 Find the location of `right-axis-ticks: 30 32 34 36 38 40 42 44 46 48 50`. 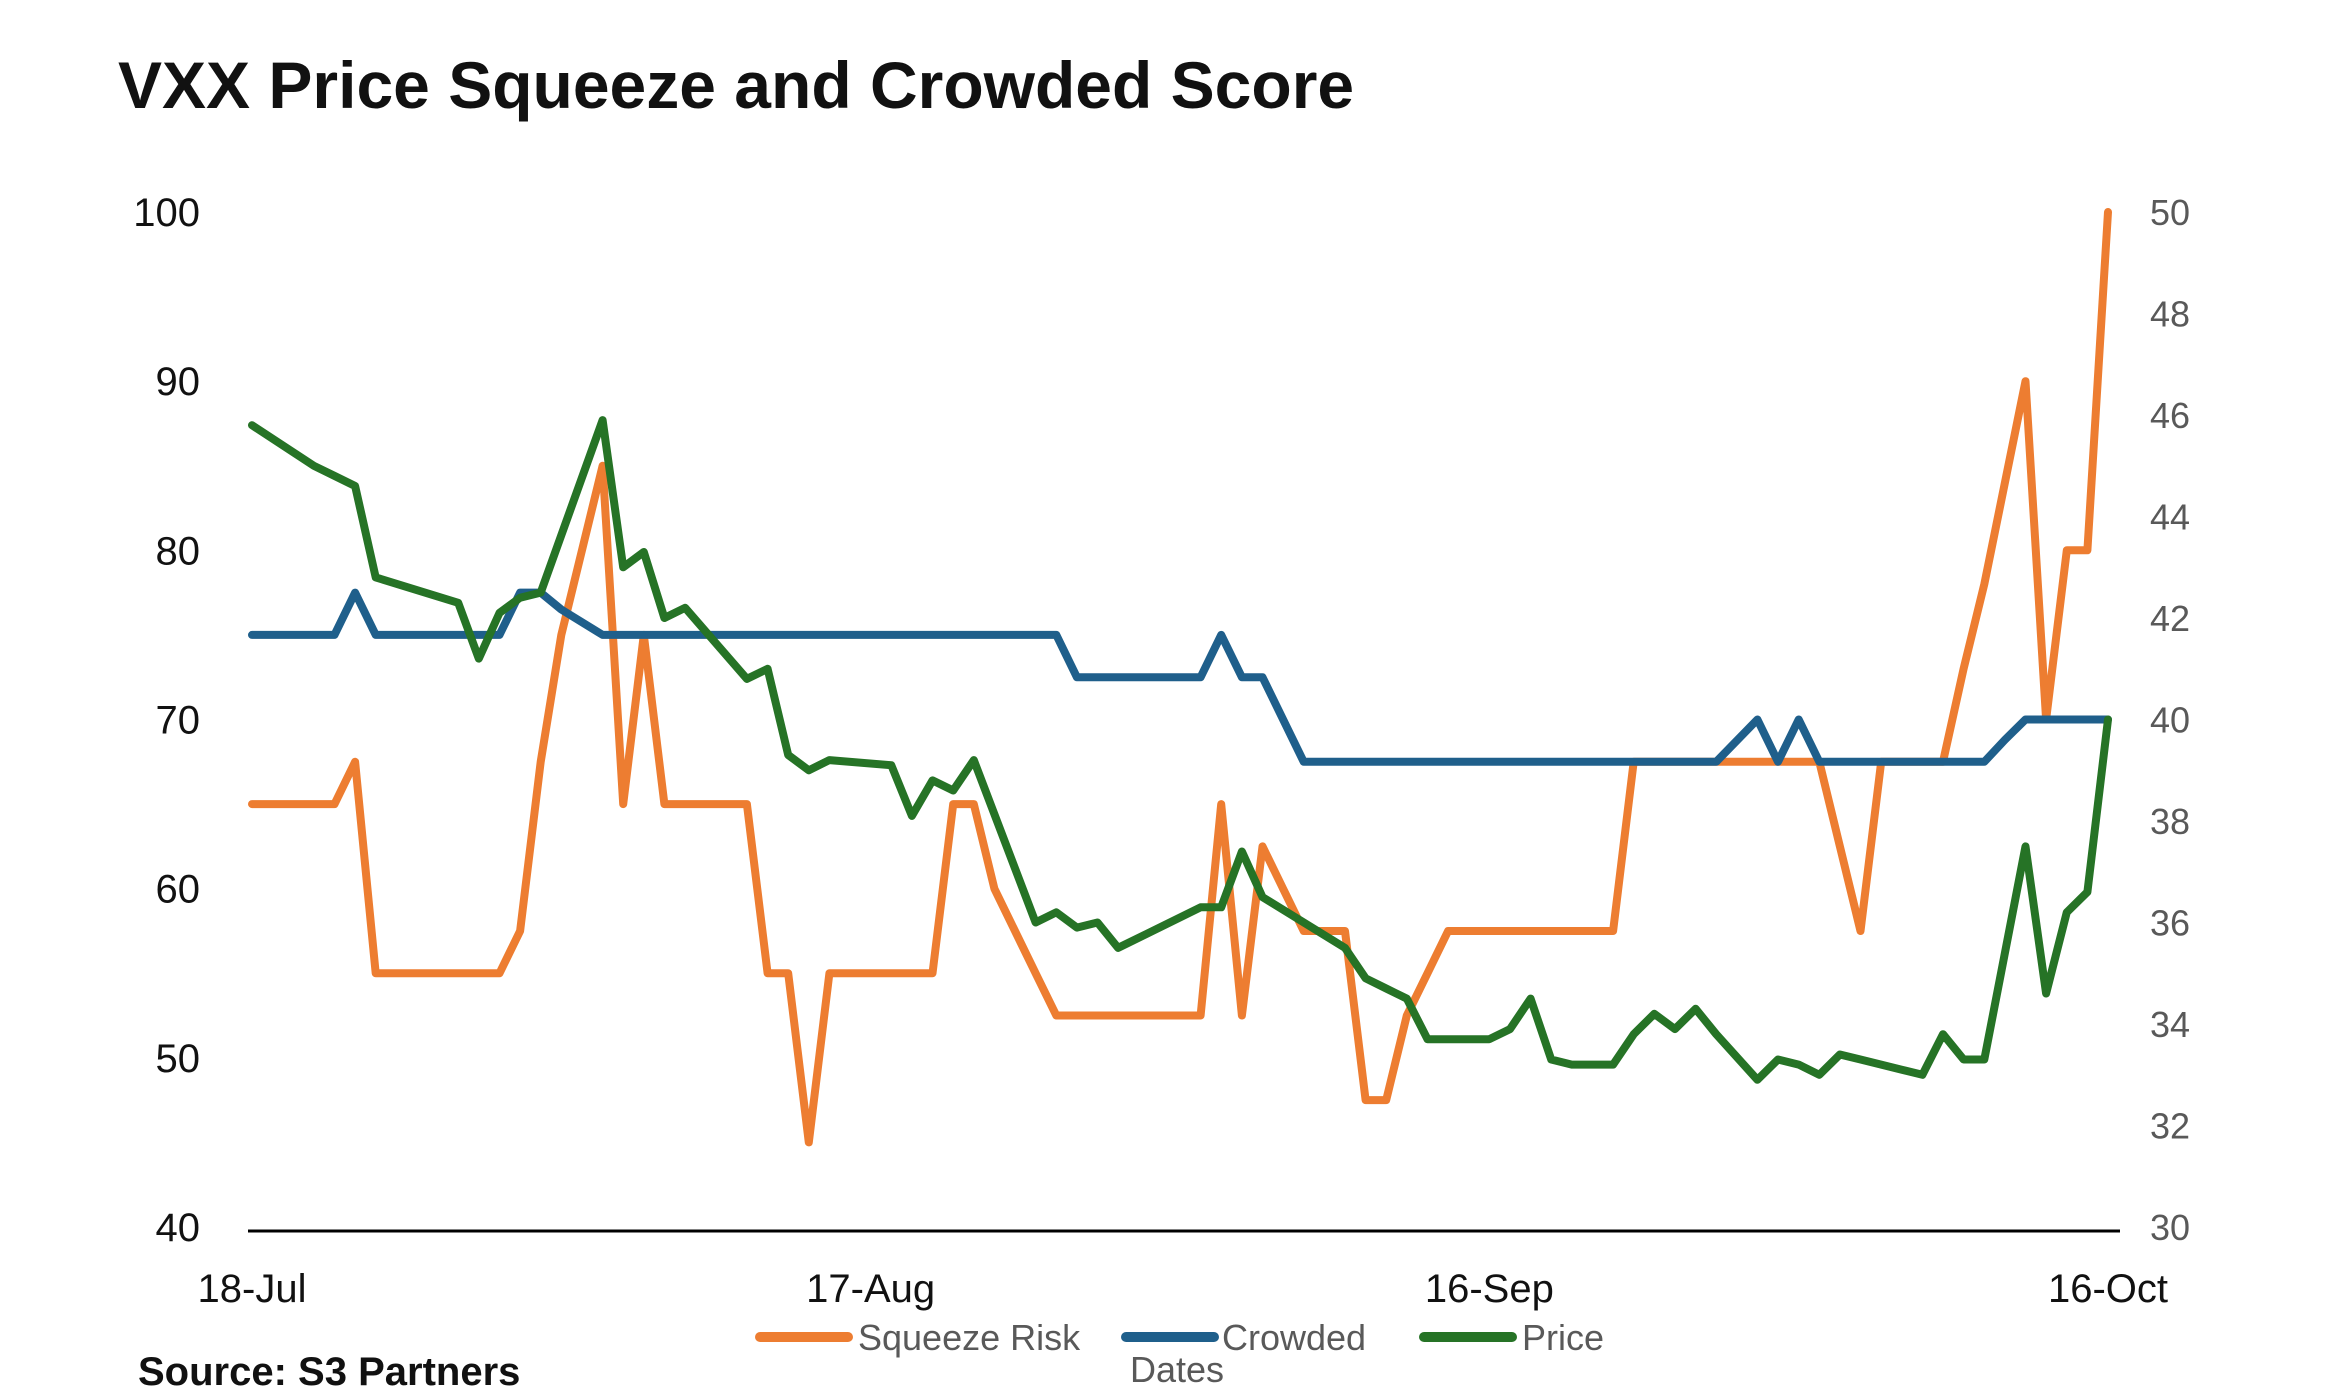

right-axis-ticks: 30 32 34 36 38 40 42 44 46 48 50 is located at coordinates (2170, 720).